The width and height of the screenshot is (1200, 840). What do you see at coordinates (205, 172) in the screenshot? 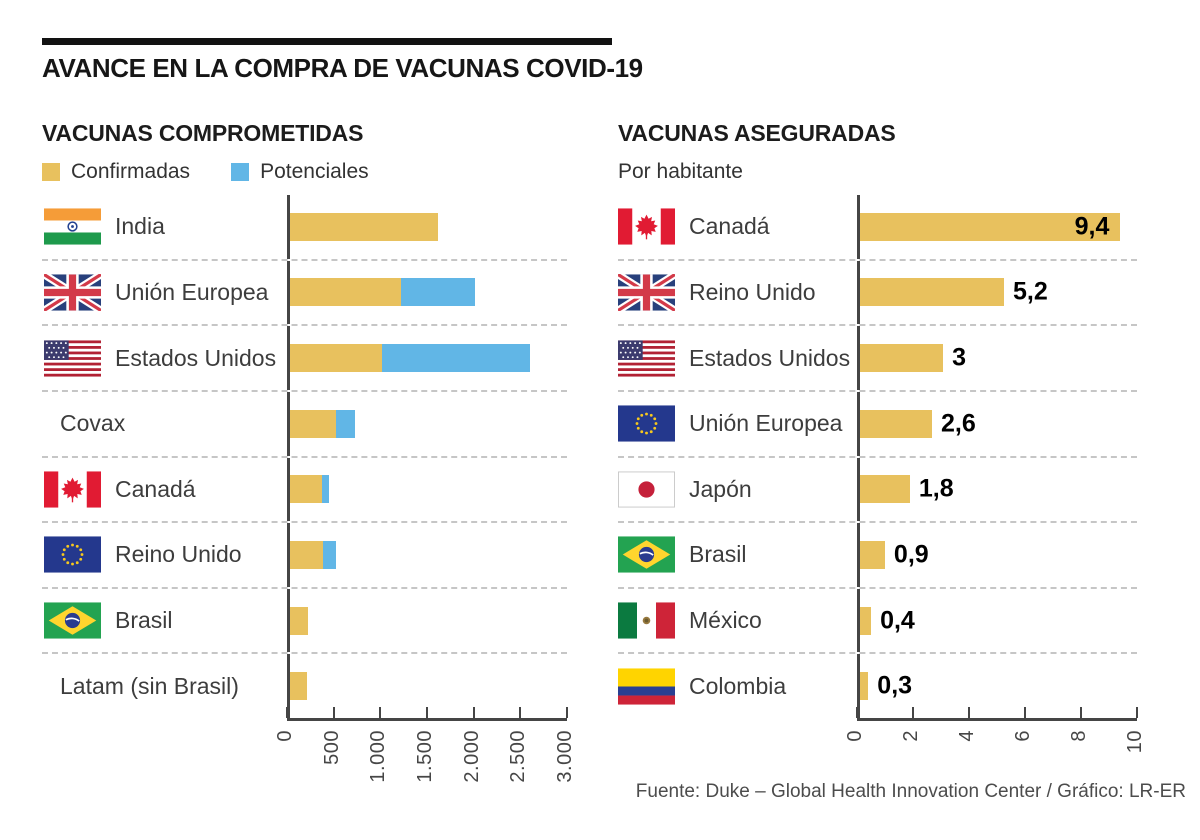
I see `legend: Confirmadas Potenciales` at bounding box center [205, 172].